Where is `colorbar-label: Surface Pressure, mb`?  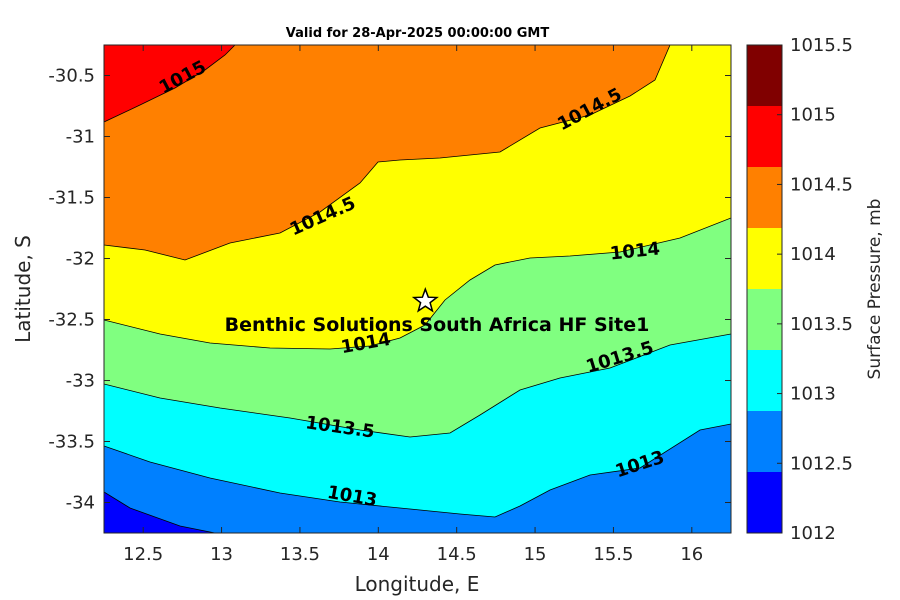 colorbar-label: Surface Pressure, mb is located at coordinates (875, 289).